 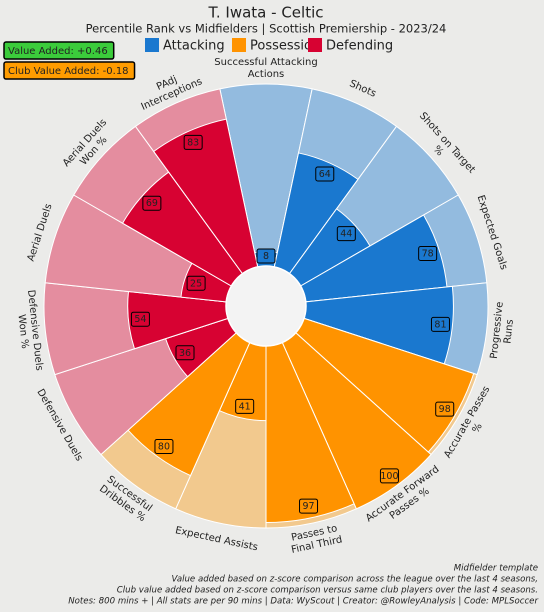 I want to click on chart-title: T. Iwata - Celtic, so click(x=266, y=13).